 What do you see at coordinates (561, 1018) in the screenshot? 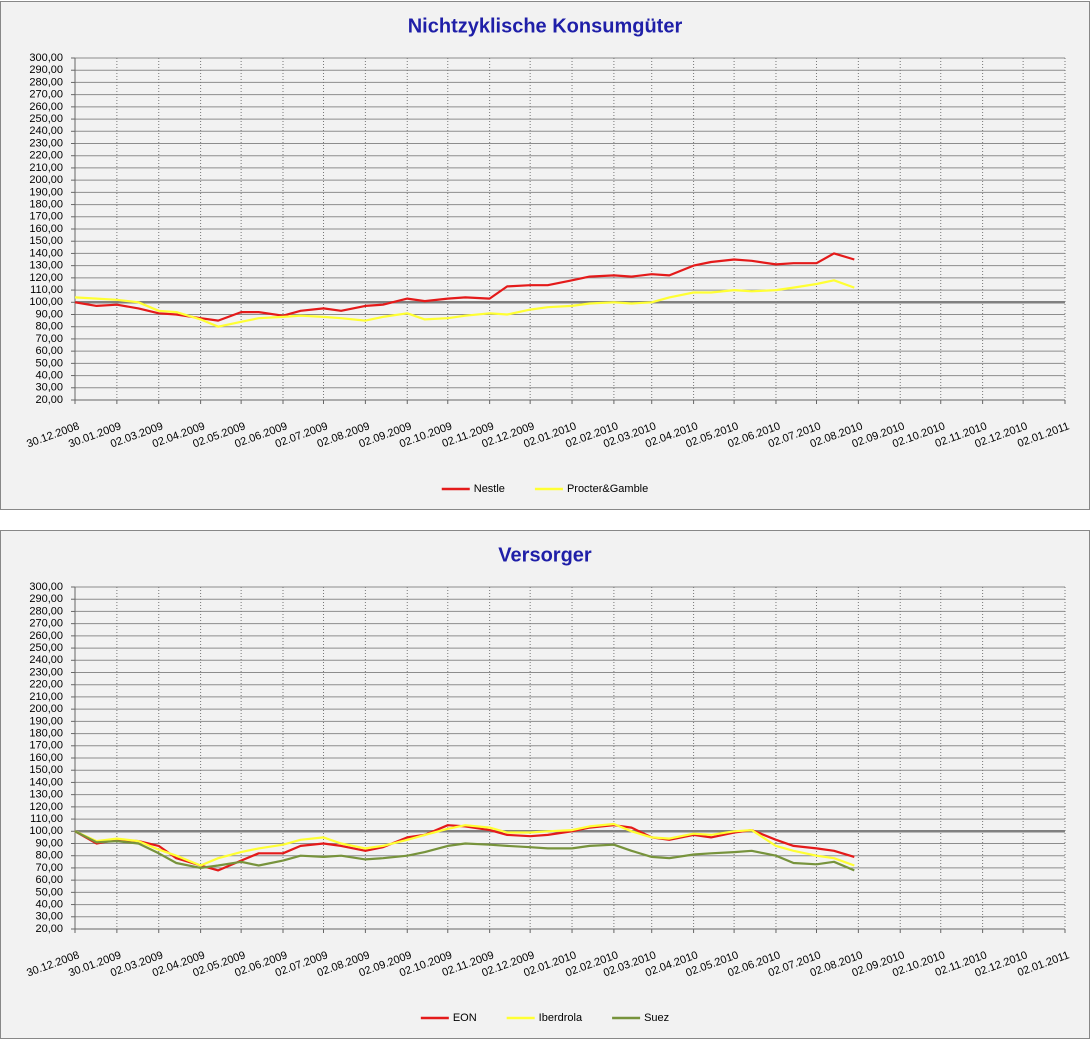
I see `legend-label: Iberdrola` at bounding box center [561, 1018].